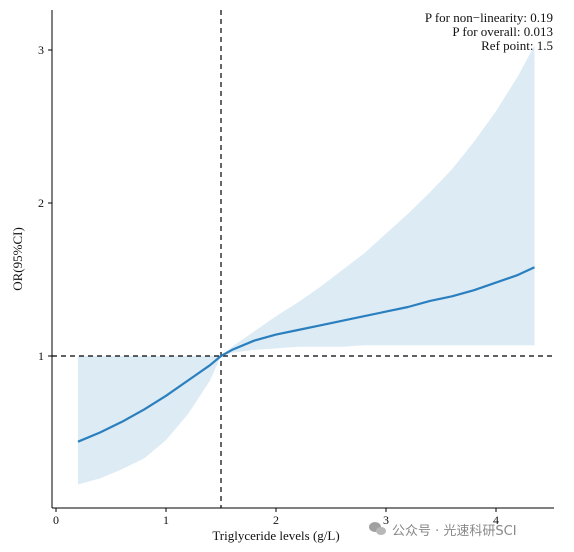 The height and width of the screenshot is (552, 574). Describe the element at coordinates (166, 520) in the screenshot. I see `x-tick-label: 1` at that location.